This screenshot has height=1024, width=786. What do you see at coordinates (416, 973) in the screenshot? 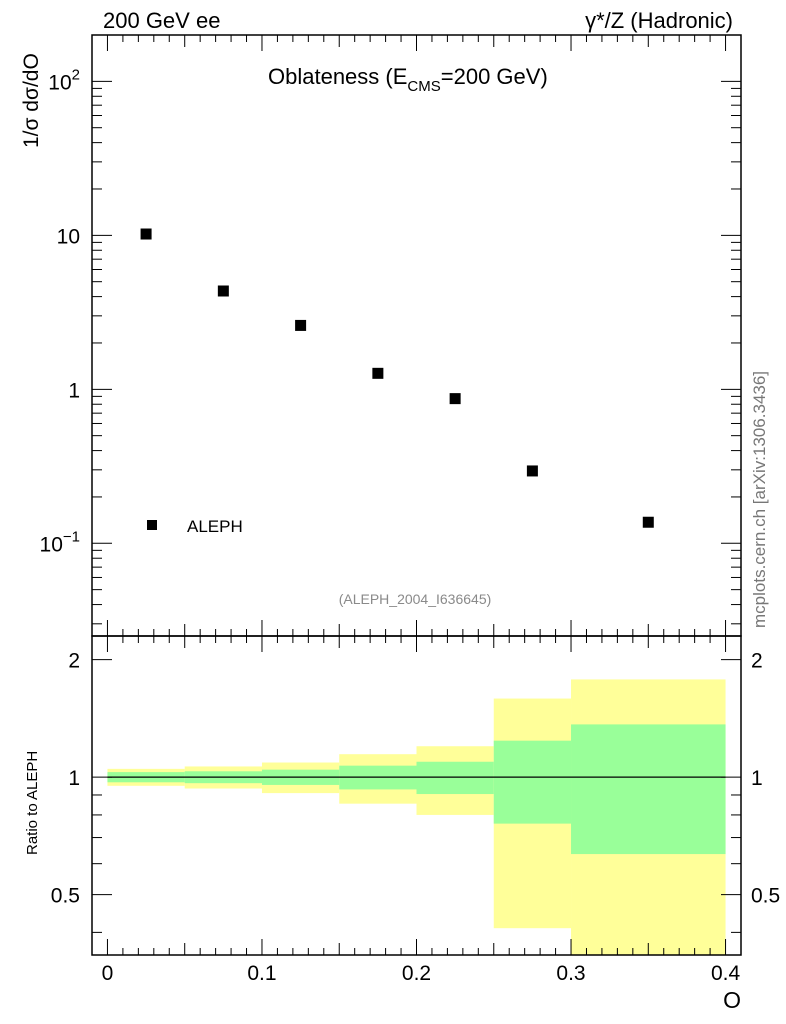
I see `x-tick-label: 0.2` at bounding box center [416, 973].